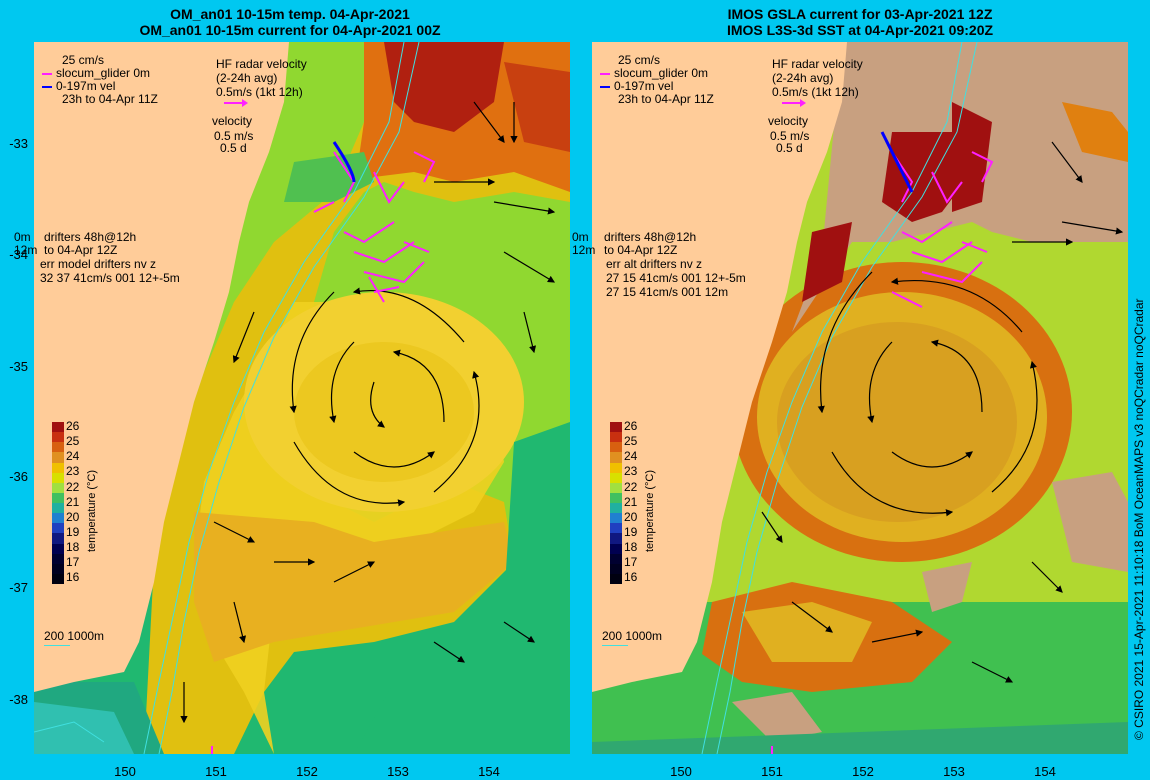 This screenshot has height=780, width=1150. Describe the element at coordinates (817, 64) in the screenshot. I see `hf-radar-label: HF radar velocity` at that location.